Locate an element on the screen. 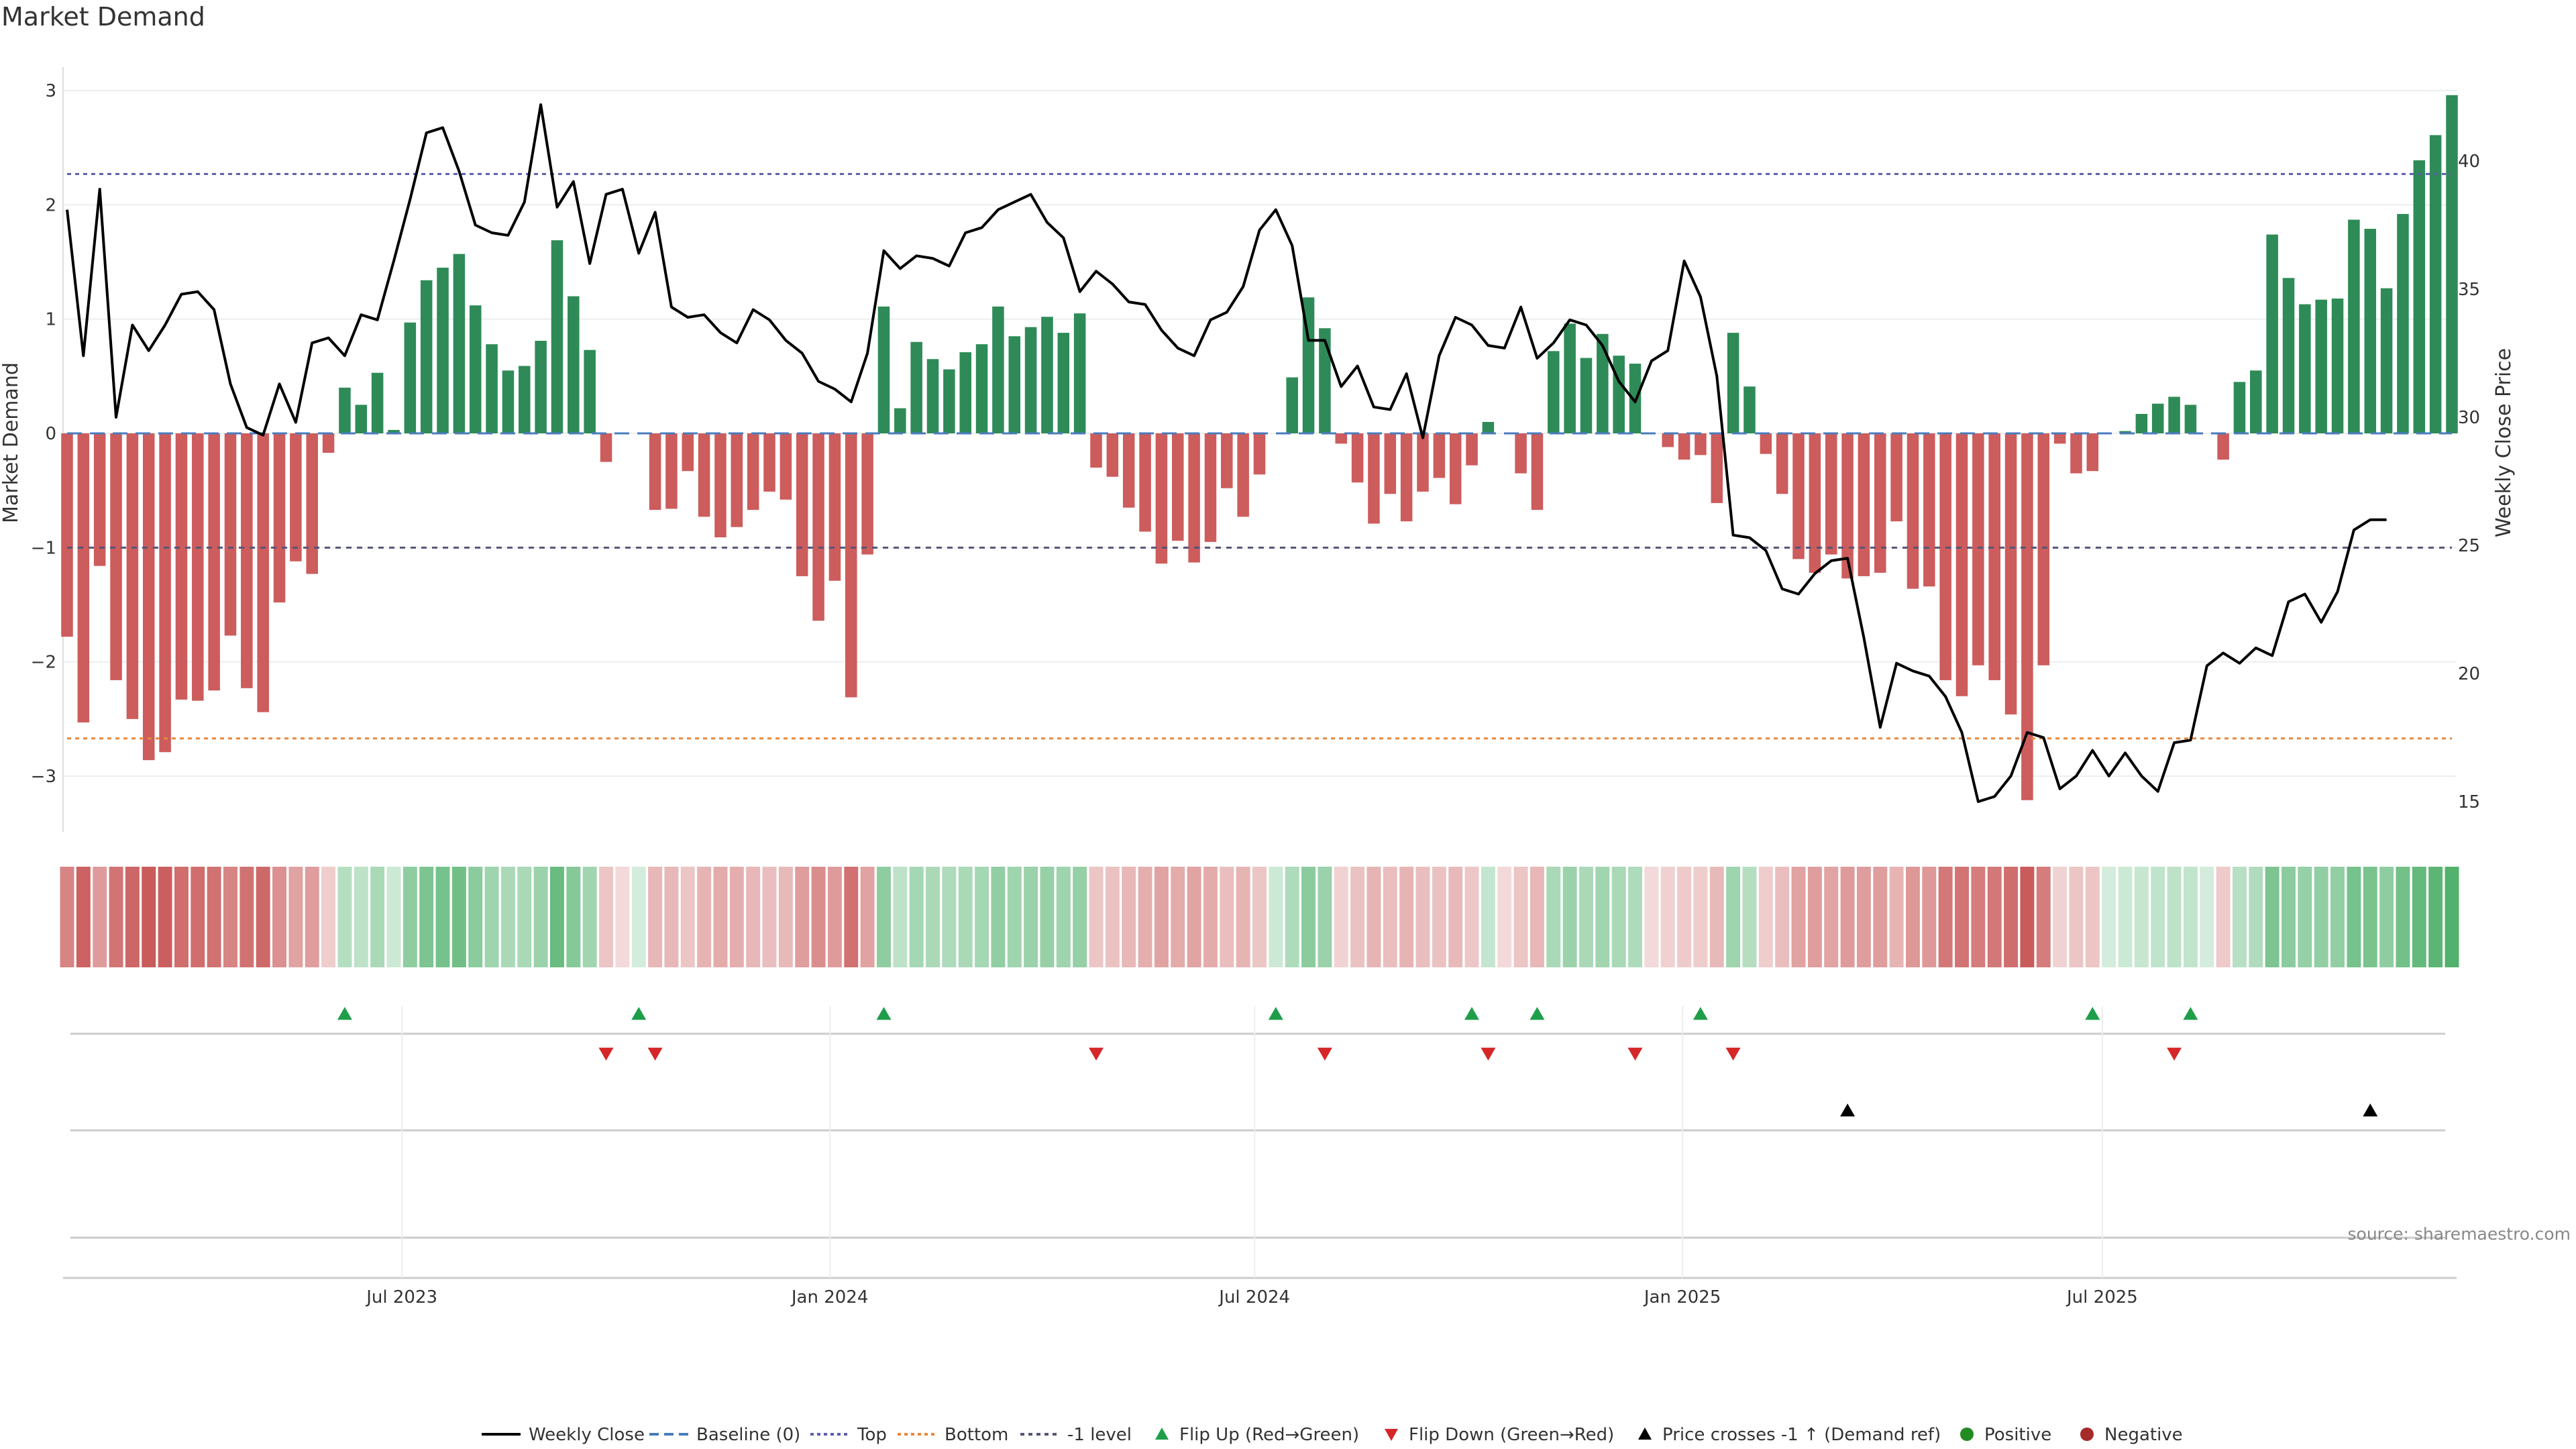 This screenshot has height=1449, width=2576. source-label: source: sharemaestro.com is located at coordinates (2459, 1234).